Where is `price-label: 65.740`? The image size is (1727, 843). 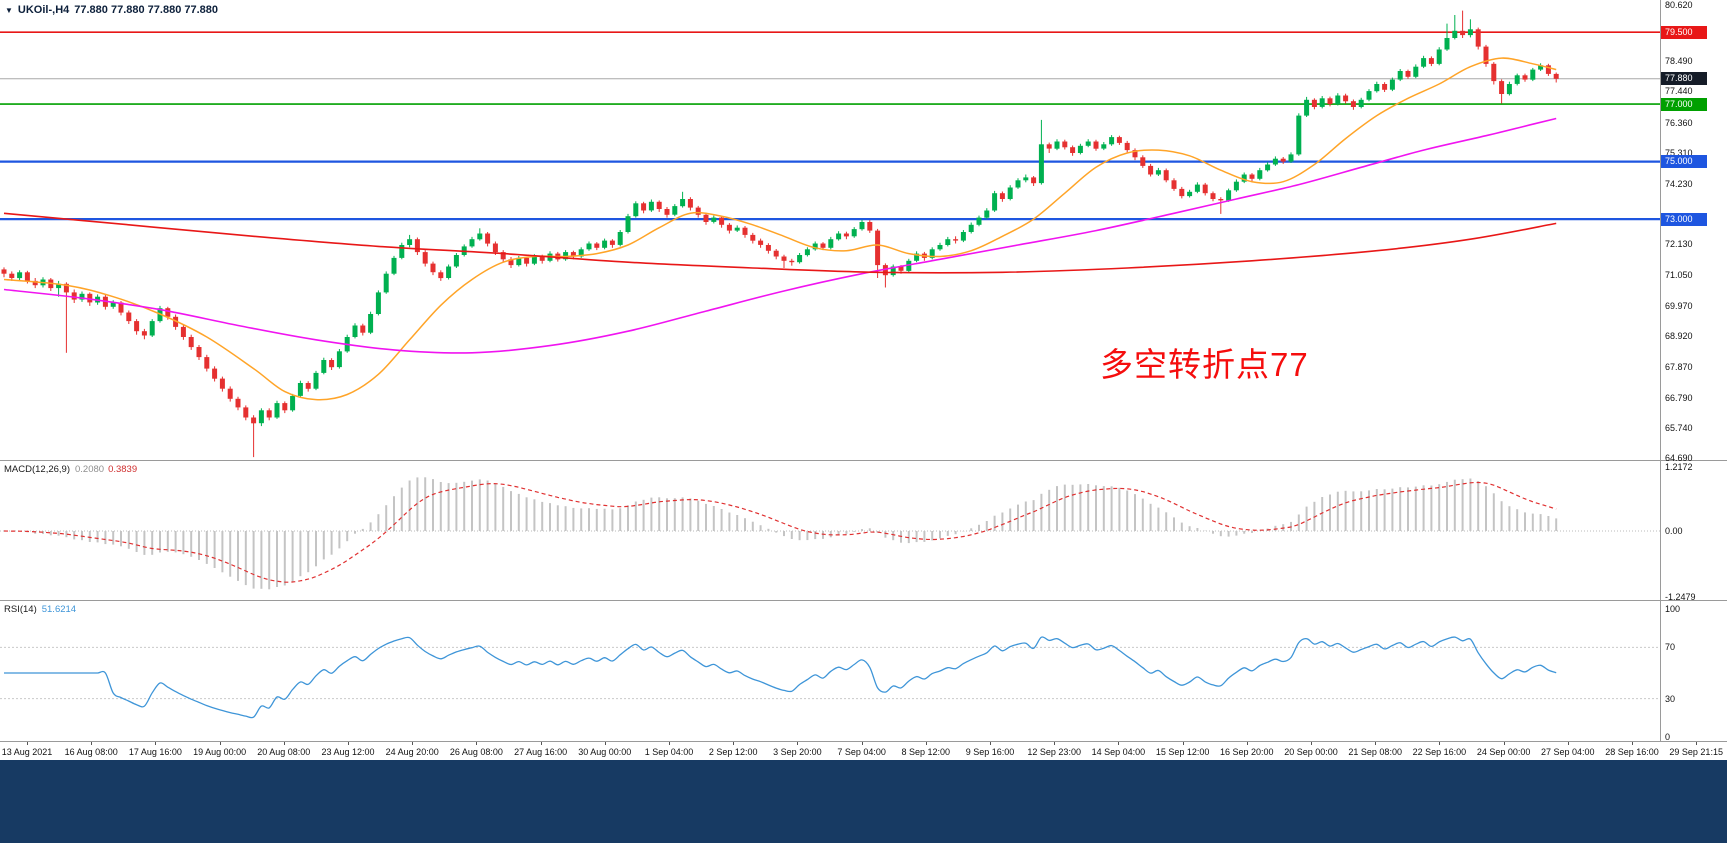
price-label: 65.740 is located at coordinates (1679, 427).